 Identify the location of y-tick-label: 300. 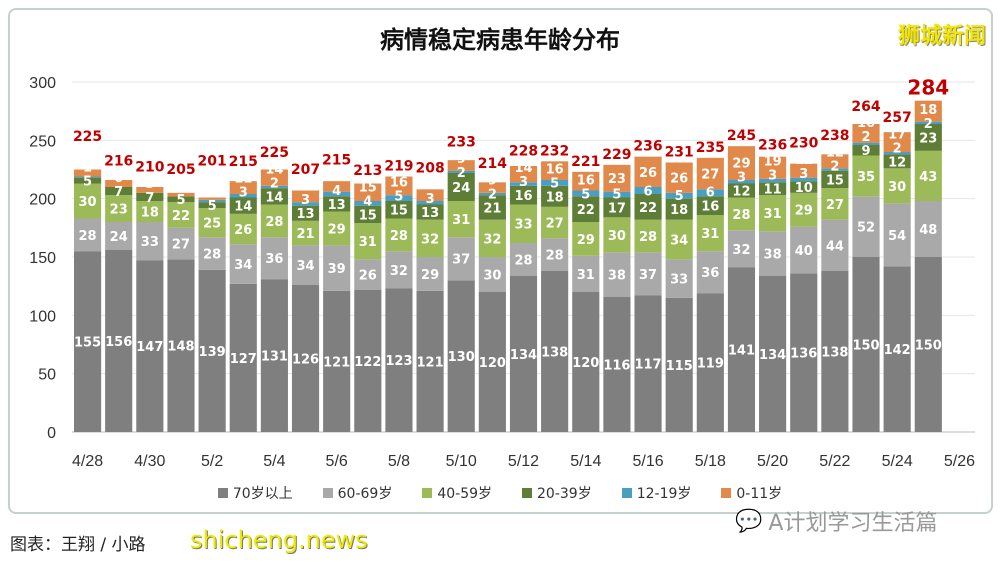
(42, 83).